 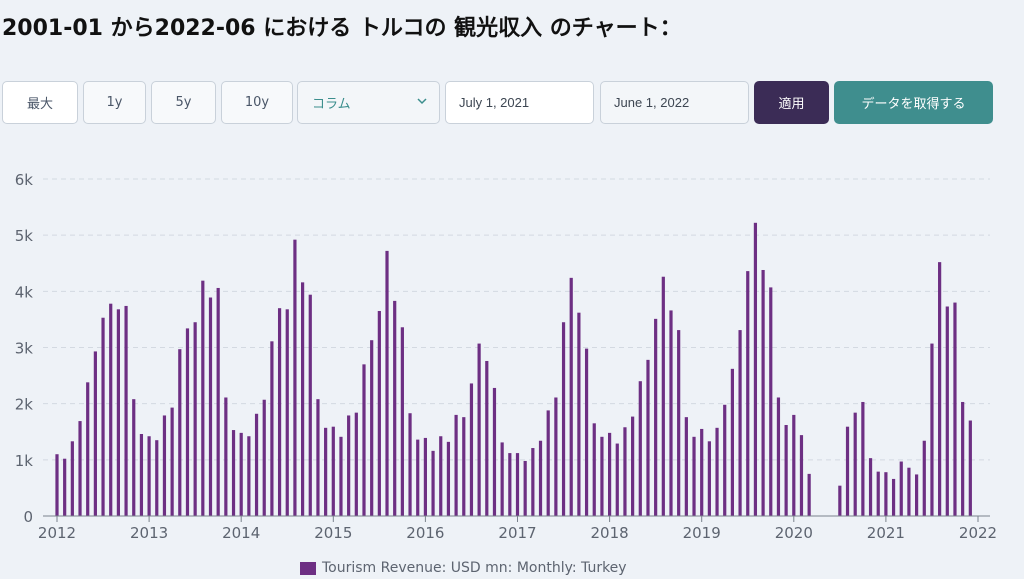 I want to click on x-tick-label: 2021, so click(x=886, y=533).